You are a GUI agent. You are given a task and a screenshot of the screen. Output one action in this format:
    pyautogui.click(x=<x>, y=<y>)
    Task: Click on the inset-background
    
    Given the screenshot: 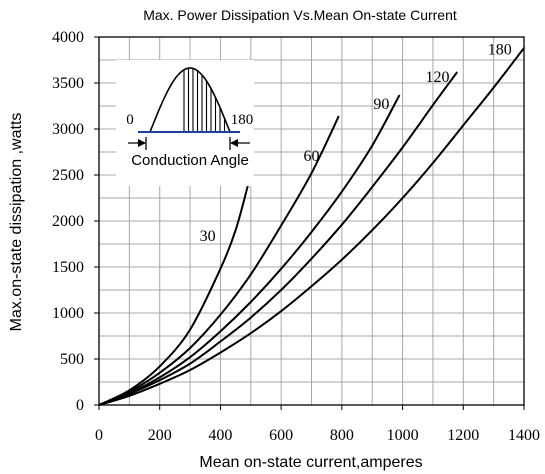 What is the action you would take?
    pyautogui.click(x=185, y=123)
    